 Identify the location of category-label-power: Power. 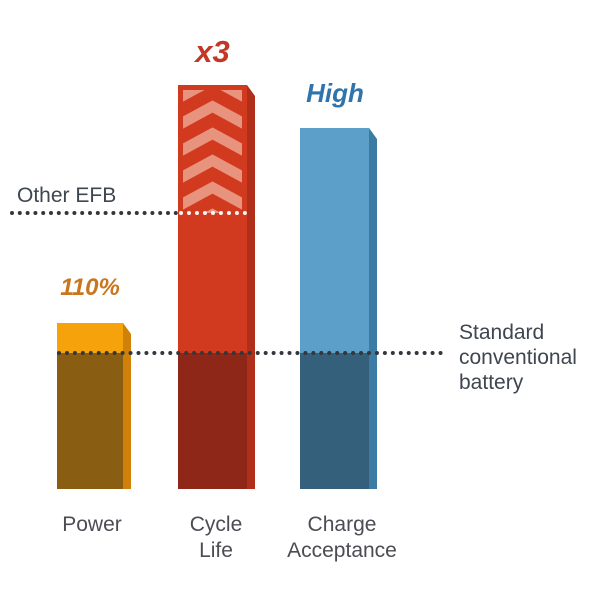
(92, 524).